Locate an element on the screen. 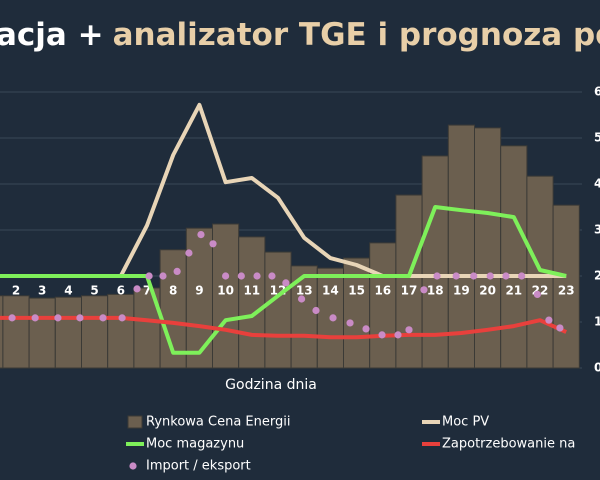 The image size is (600, 480). x-tick-label: 16 is located at coordinates (382, 291).